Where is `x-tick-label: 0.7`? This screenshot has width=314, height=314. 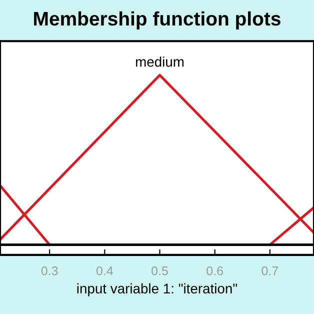
x-tick-label: 0.7 is located at coordinates (270, 271).